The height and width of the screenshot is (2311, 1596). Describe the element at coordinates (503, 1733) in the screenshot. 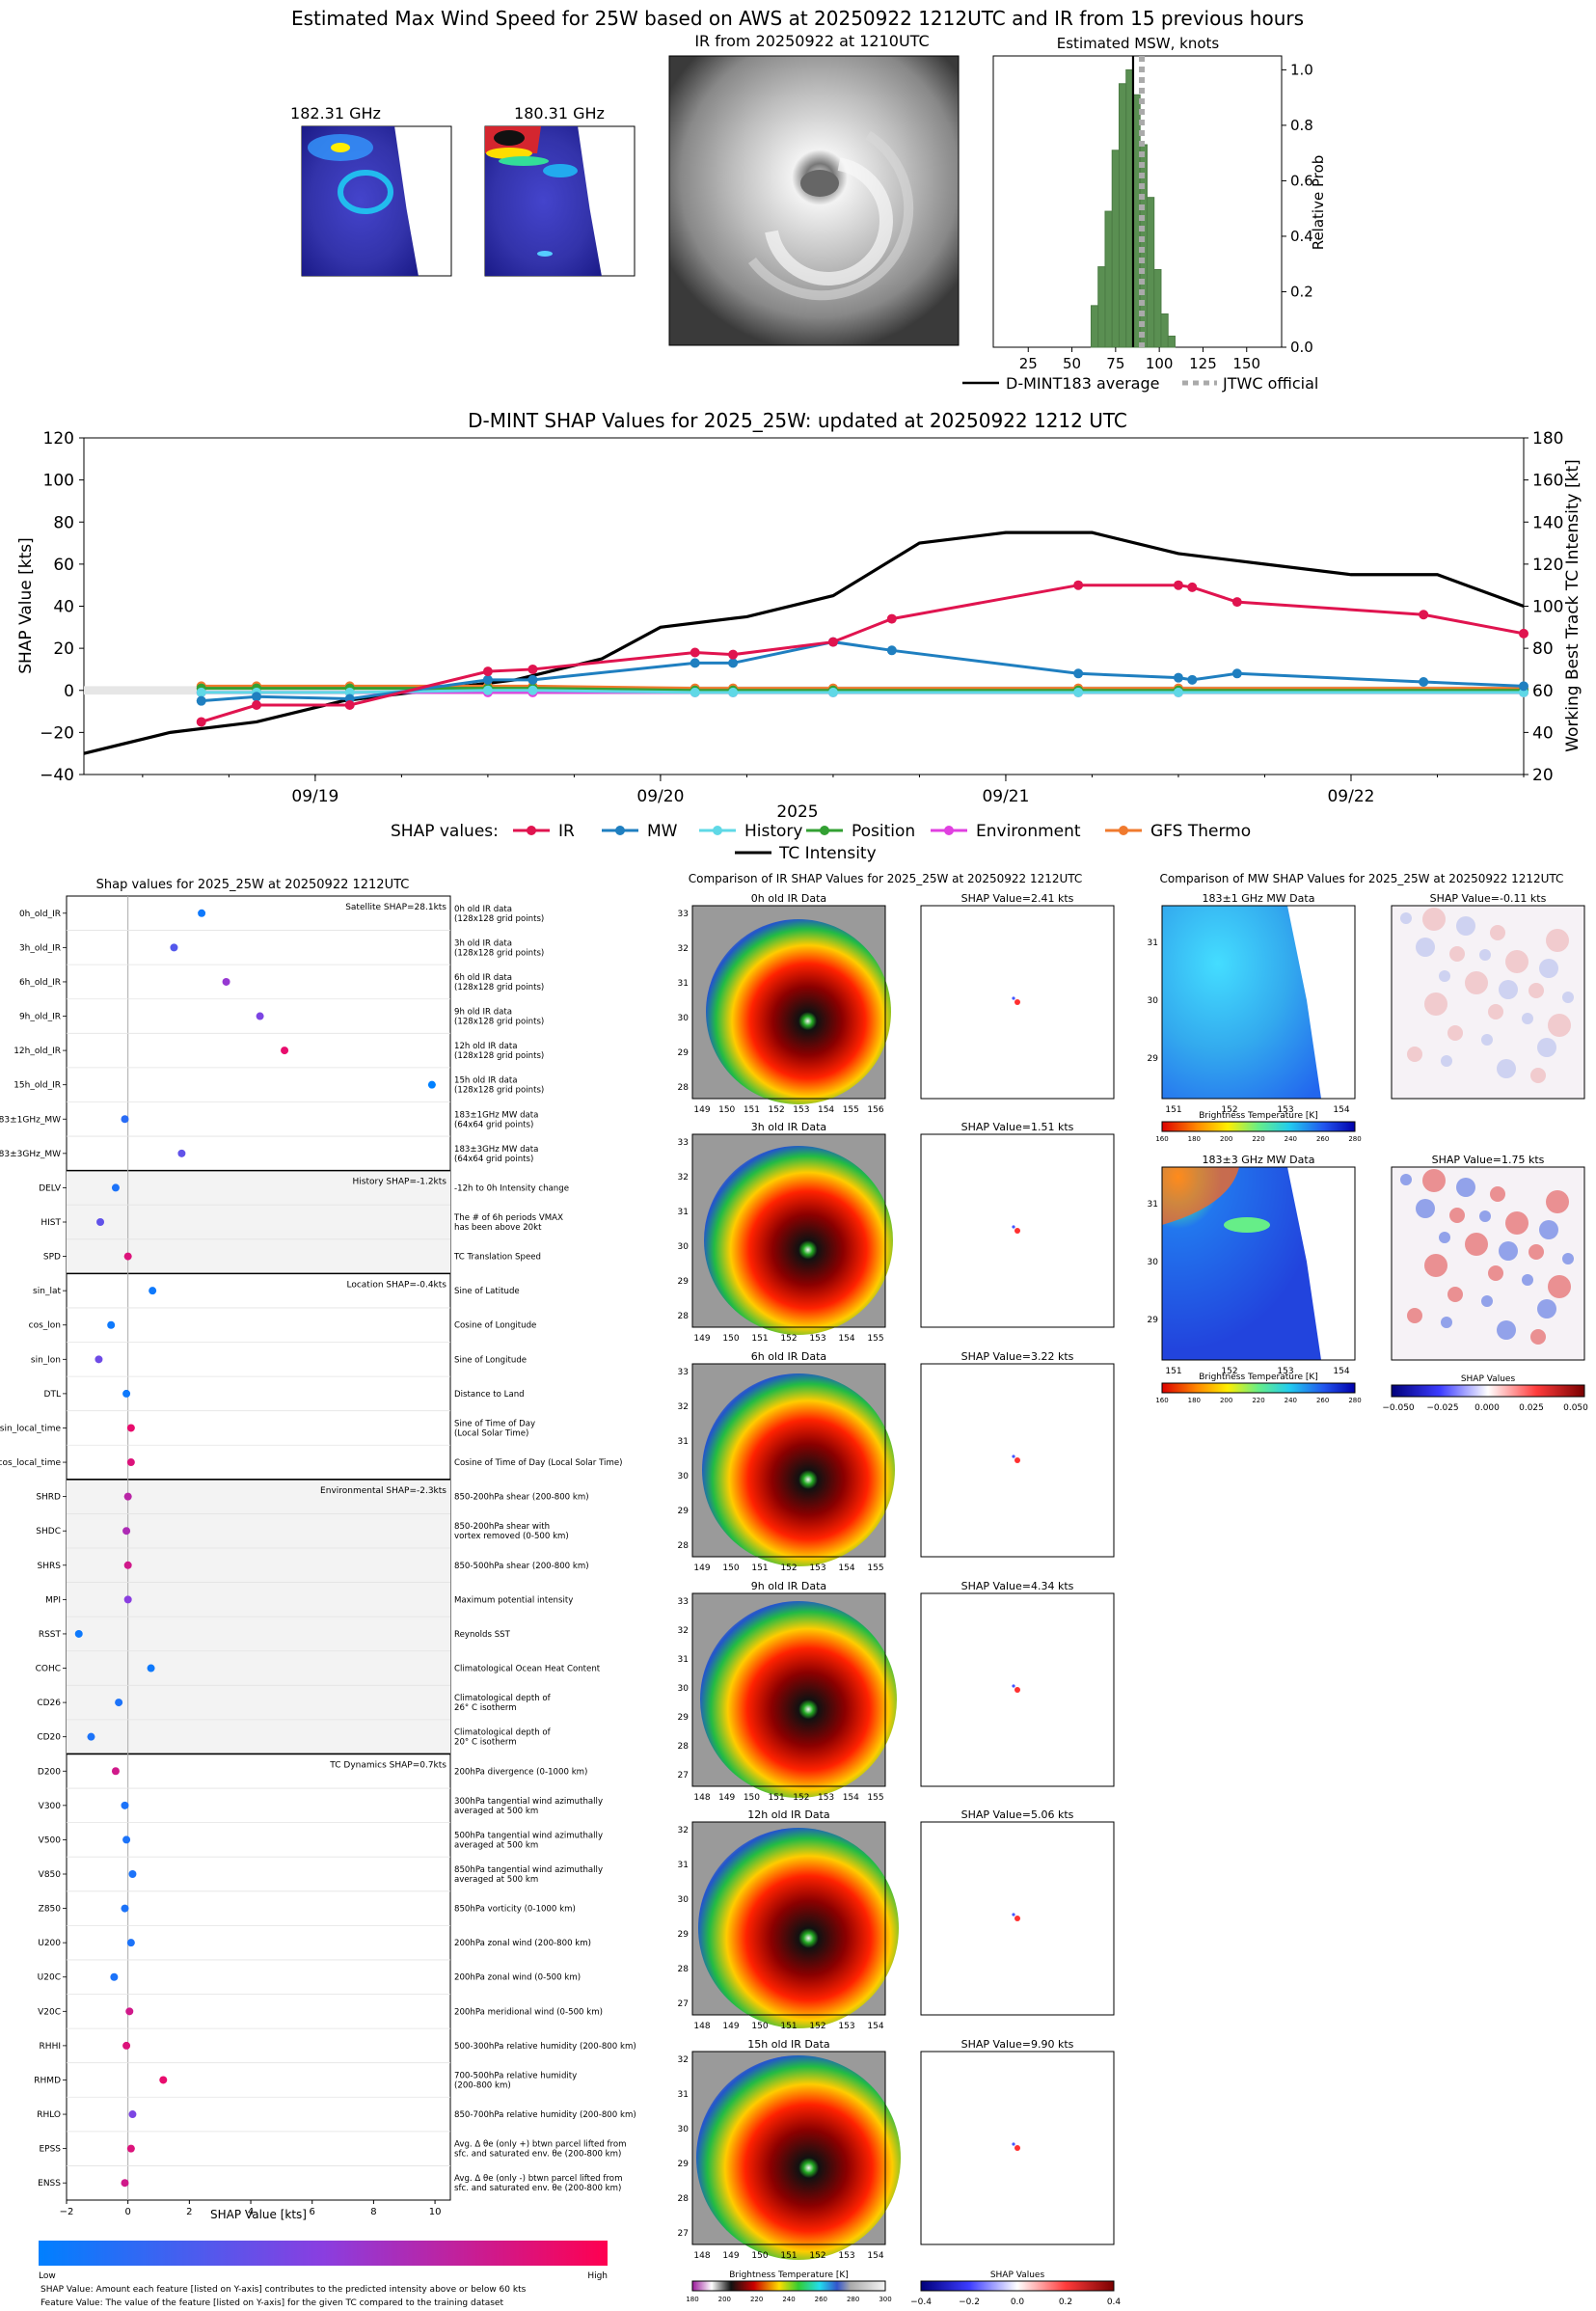

I see `feature-desc-line: Climatological depth of` at that location.